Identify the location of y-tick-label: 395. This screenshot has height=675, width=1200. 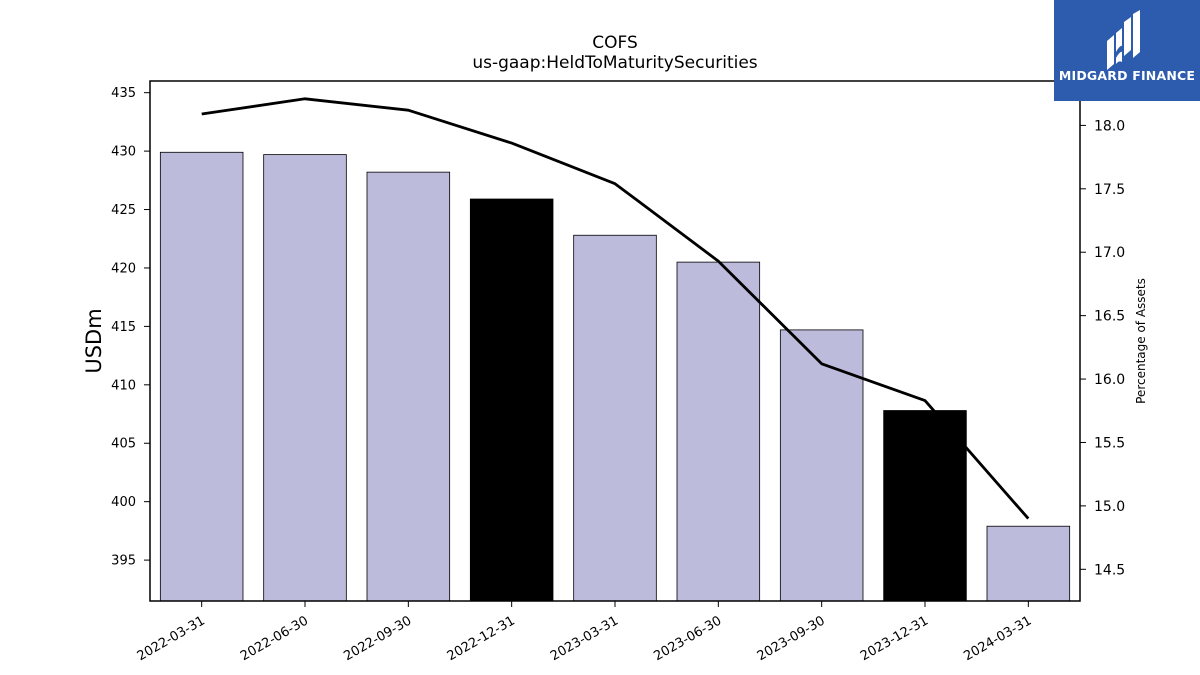
(123, 561).